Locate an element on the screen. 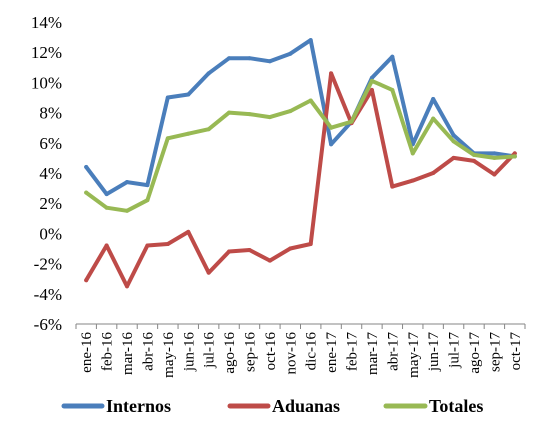 This screenshot has width=534, height=431. y-tick-label: -6% is located at coordinates (48, 324).